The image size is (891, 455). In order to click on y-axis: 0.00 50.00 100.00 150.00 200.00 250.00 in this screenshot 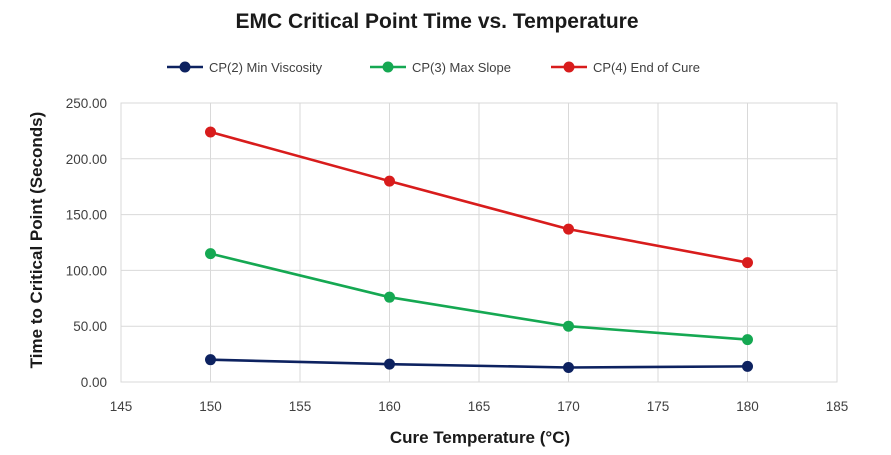, I will do `click(86, 243)`.